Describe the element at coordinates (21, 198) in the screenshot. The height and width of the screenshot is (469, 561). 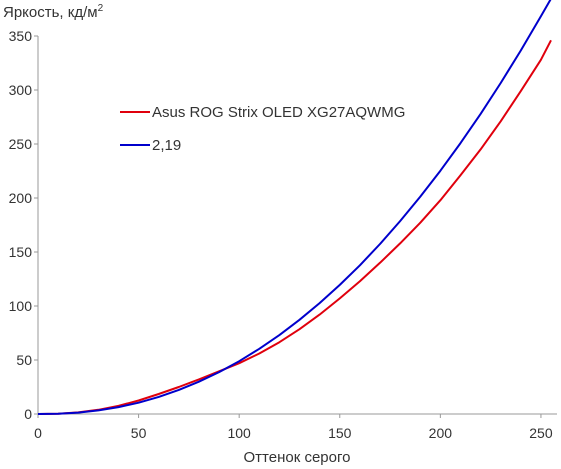
I see `y-tick-label: 200` at that location.